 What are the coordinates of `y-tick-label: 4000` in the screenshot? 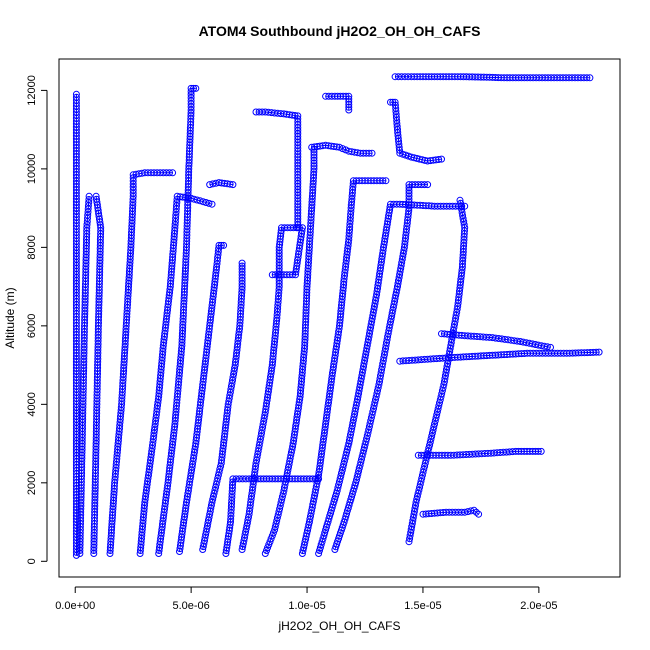 It's located at (32, 404).